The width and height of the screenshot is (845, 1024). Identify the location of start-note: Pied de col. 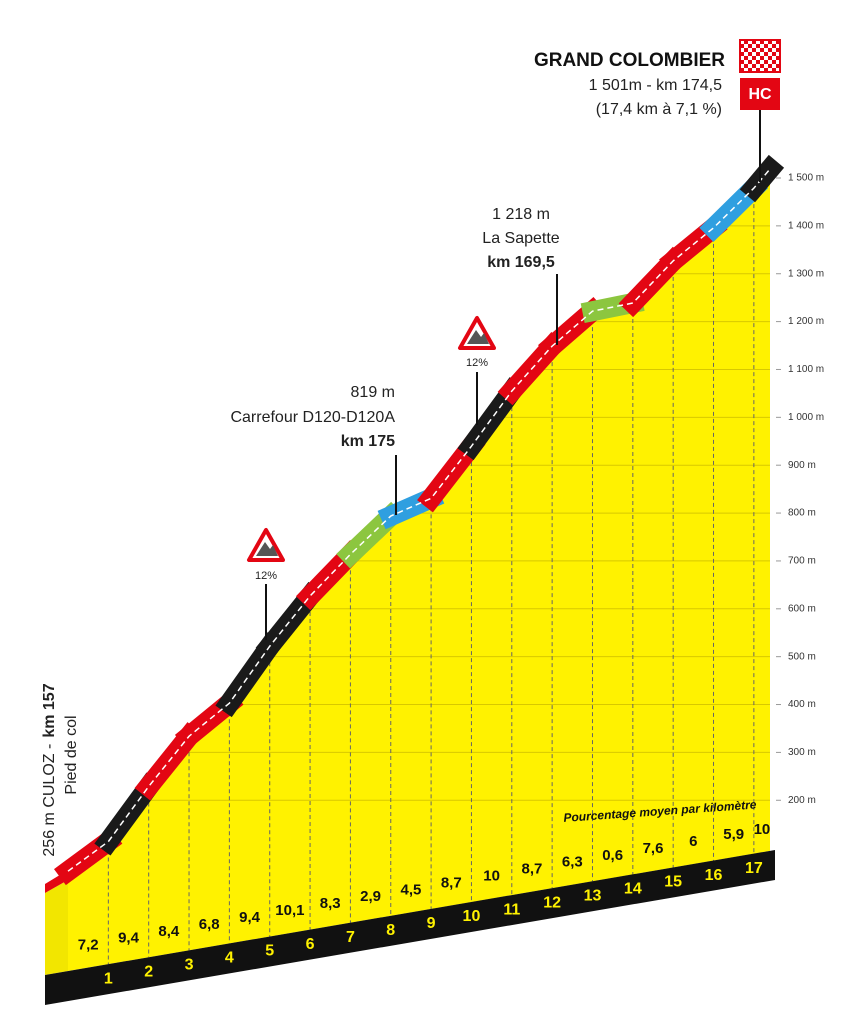
(71, 754).